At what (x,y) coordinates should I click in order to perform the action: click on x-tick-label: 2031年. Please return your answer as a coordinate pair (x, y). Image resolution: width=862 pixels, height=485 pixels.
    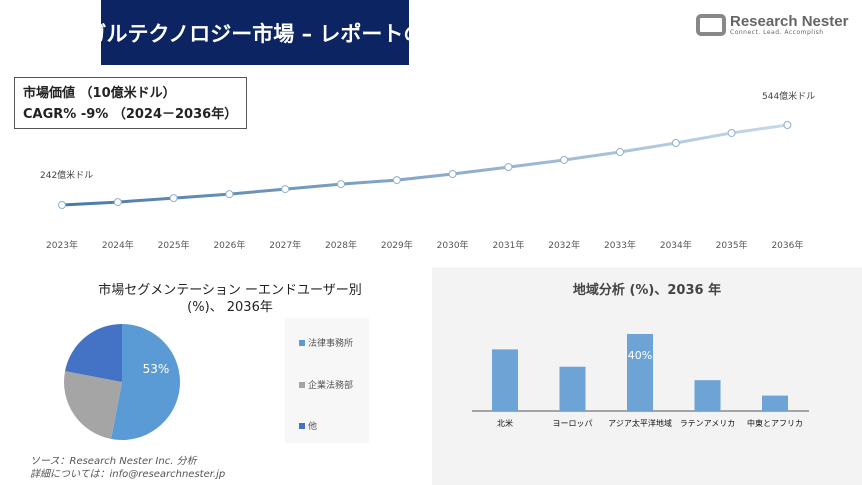
    Looking at the image, I should click on (508, 245).